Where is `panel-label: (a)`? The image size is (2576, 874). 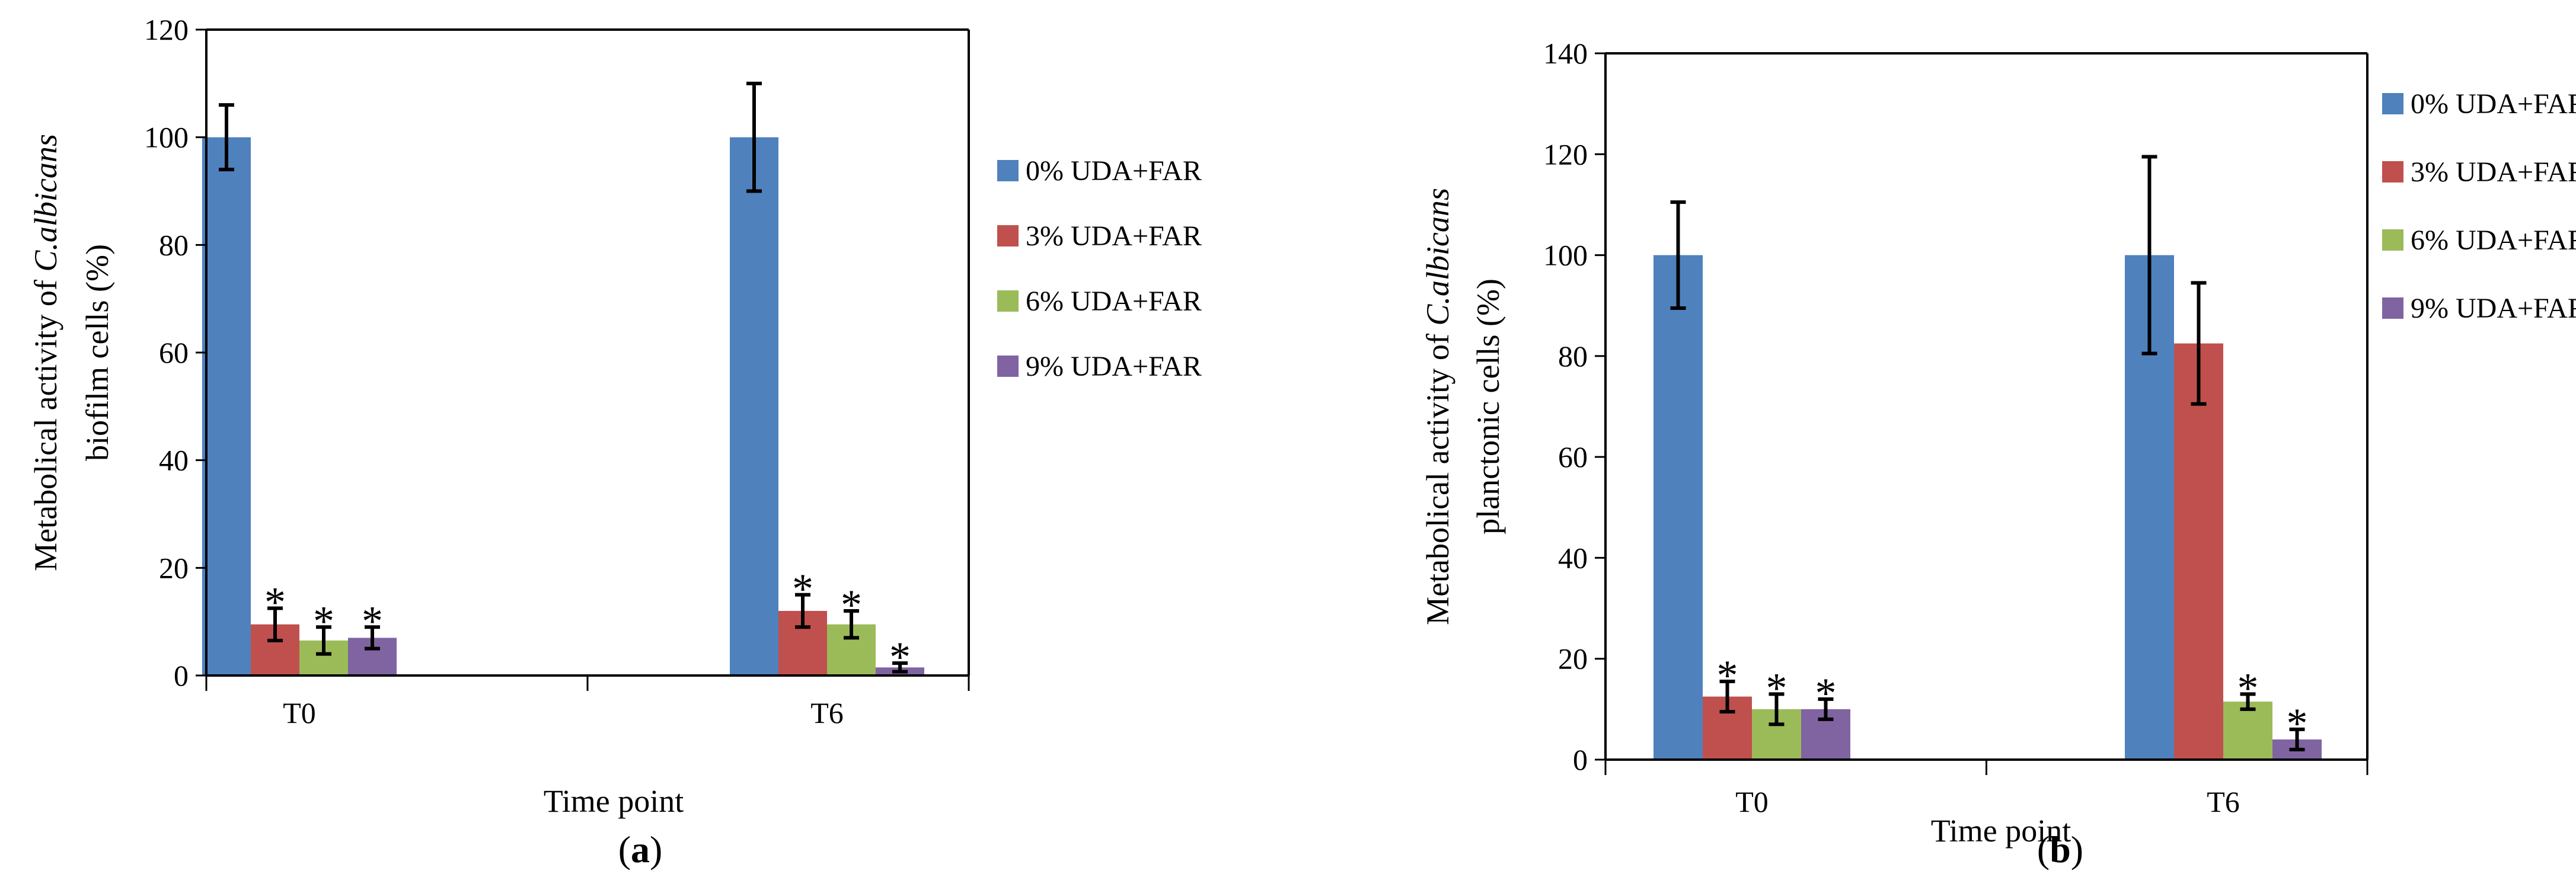
panel-label: (a) is located at coordinates (640, 849).